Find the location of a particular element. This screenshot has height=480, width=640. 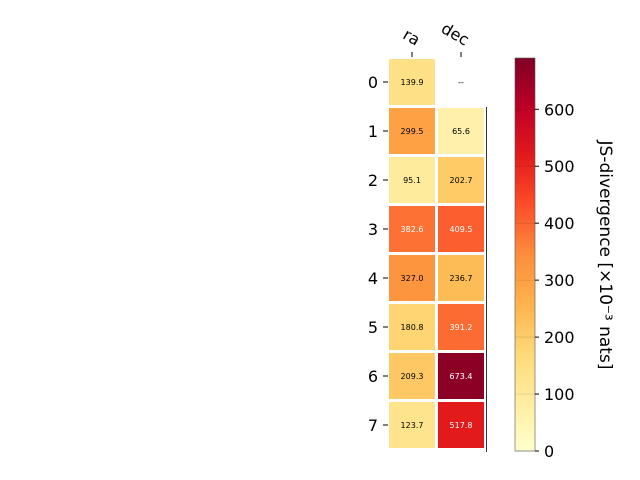

cell-label-r7-c0: 123.7 is located at coordinates (412, 425).